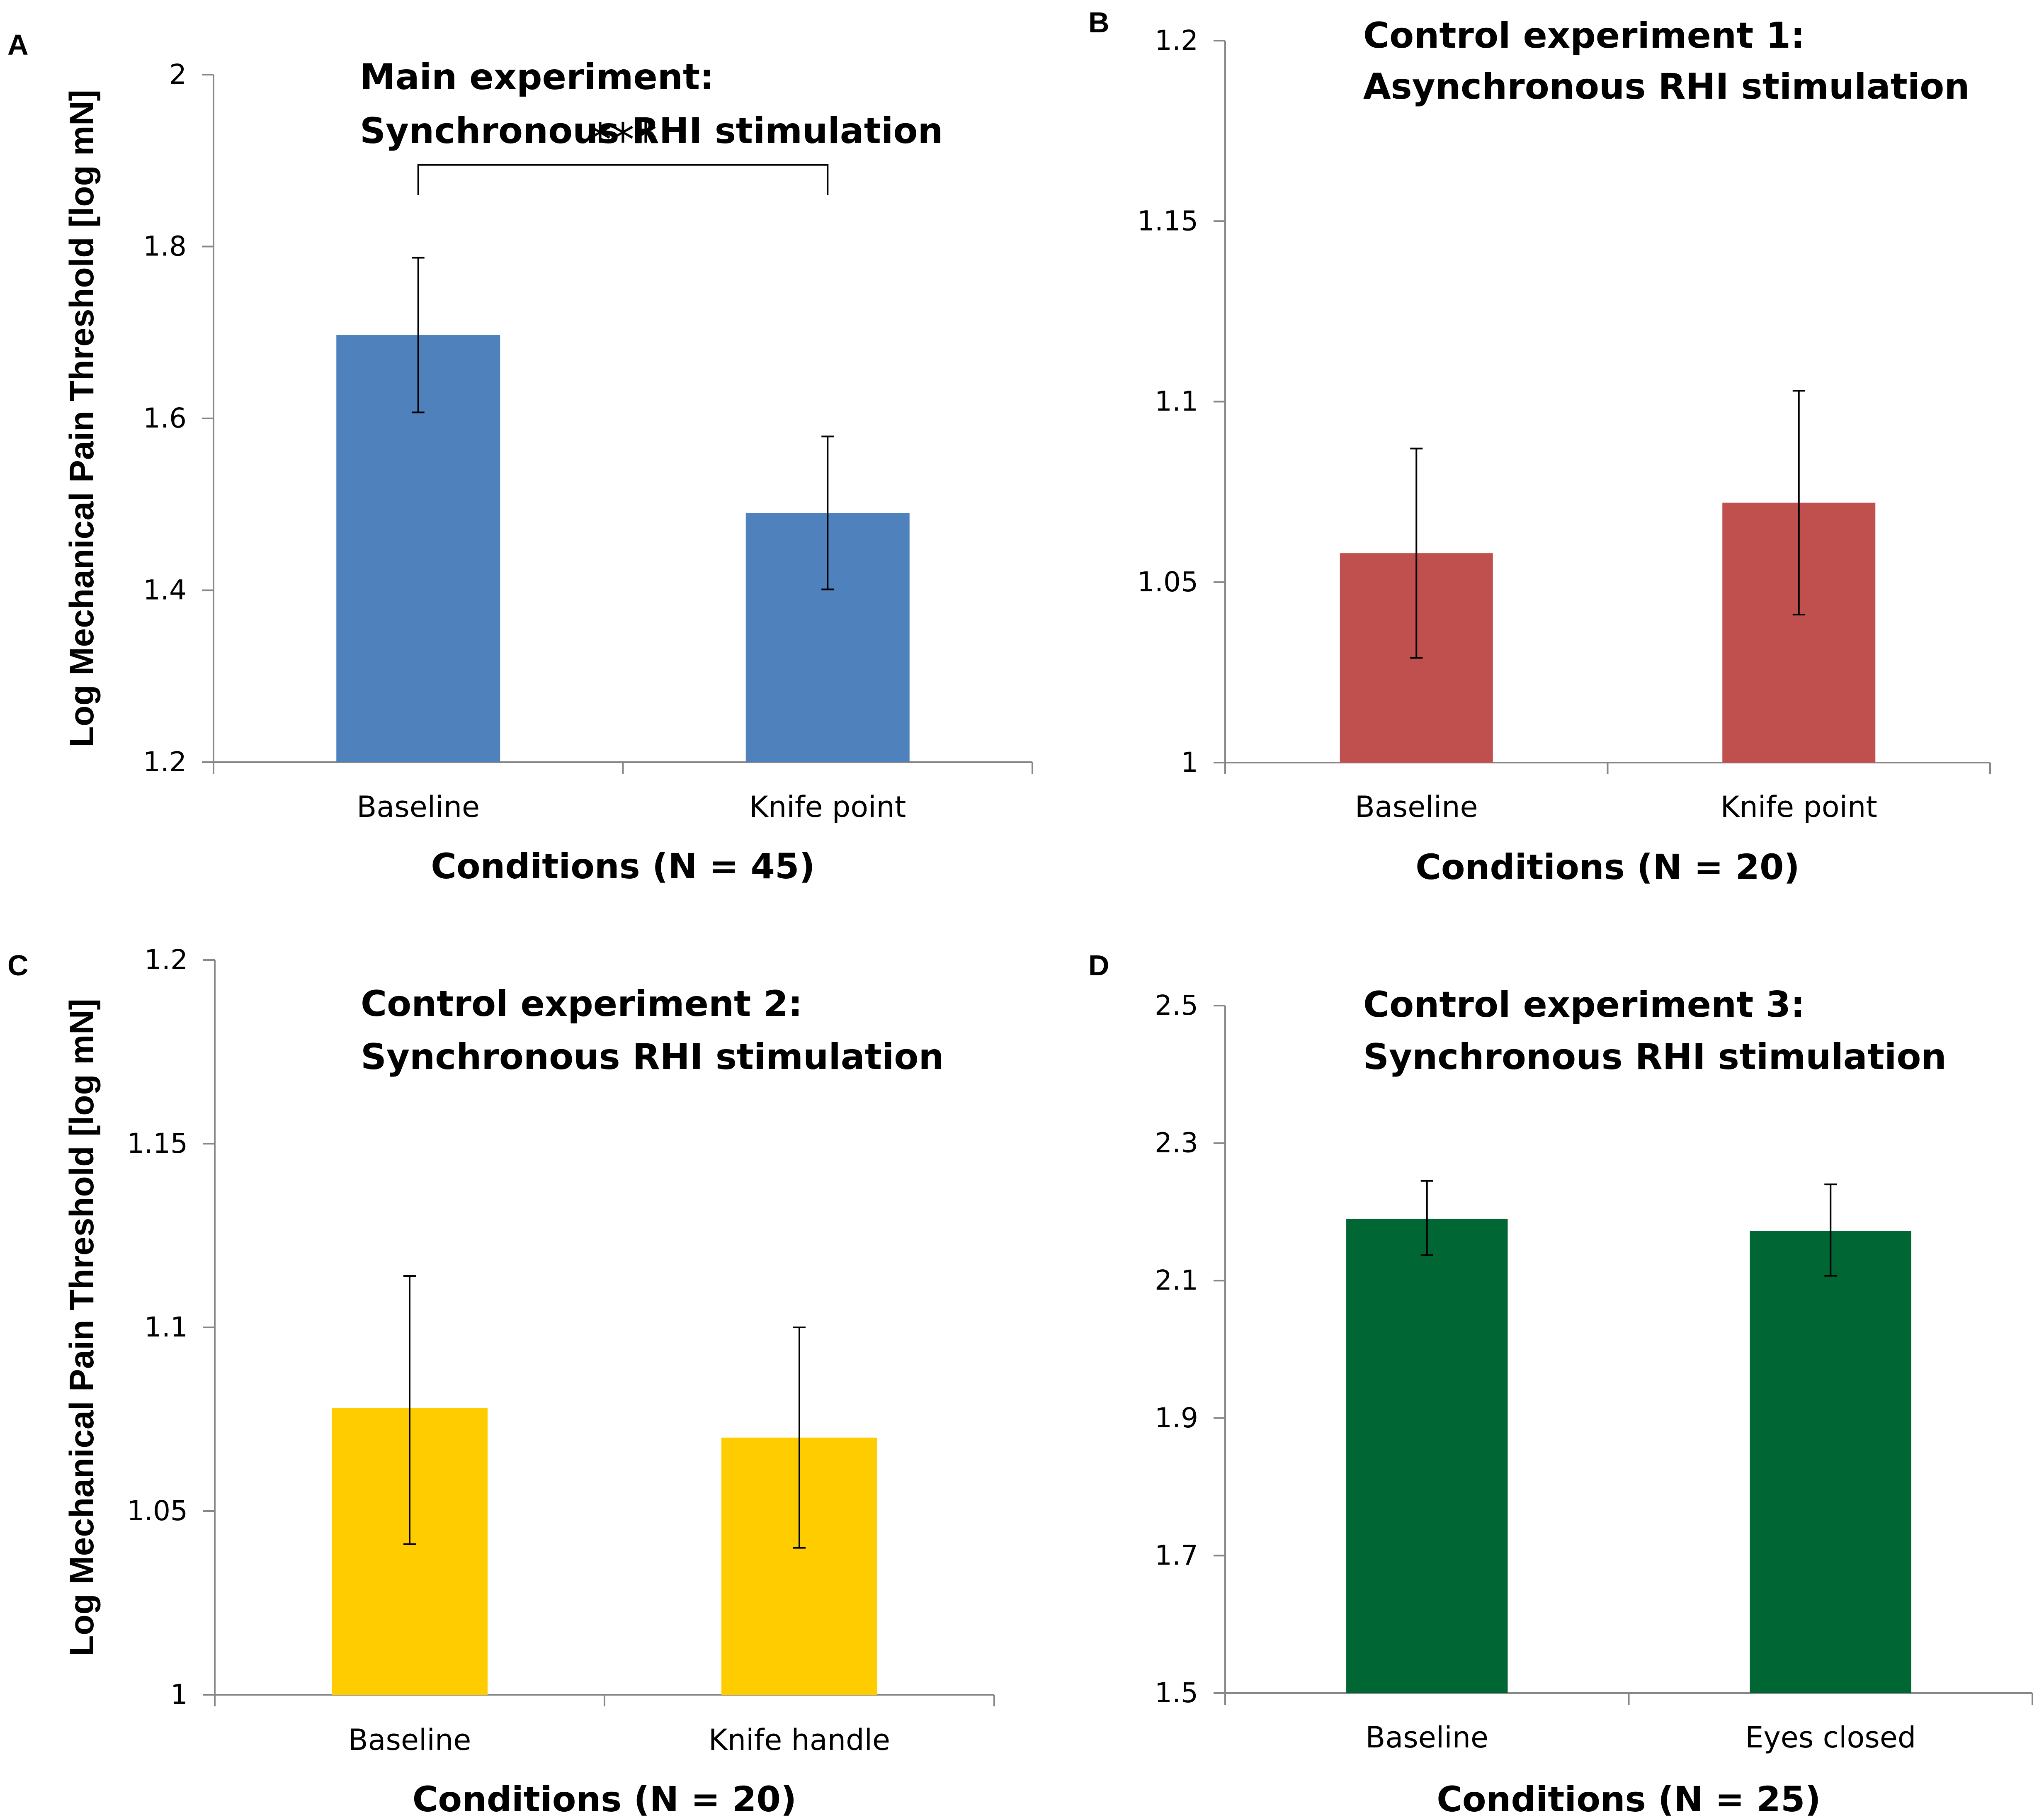  I want to click on panel-letter: A, so click(18, 45).